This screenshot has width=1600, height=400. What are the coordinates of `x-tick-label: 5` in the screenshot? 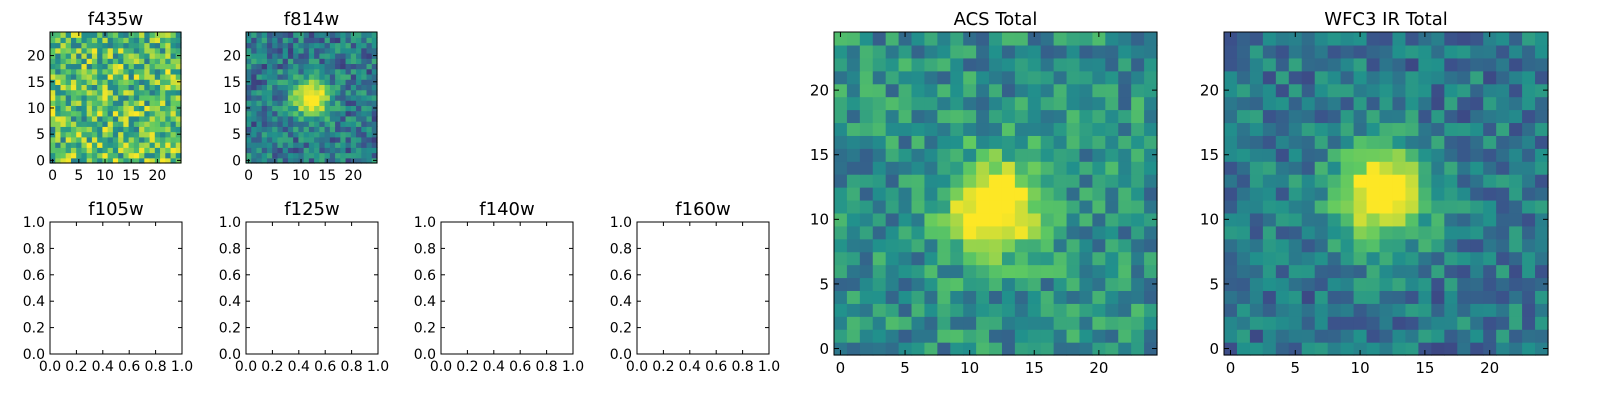 It's located at (274, 176).